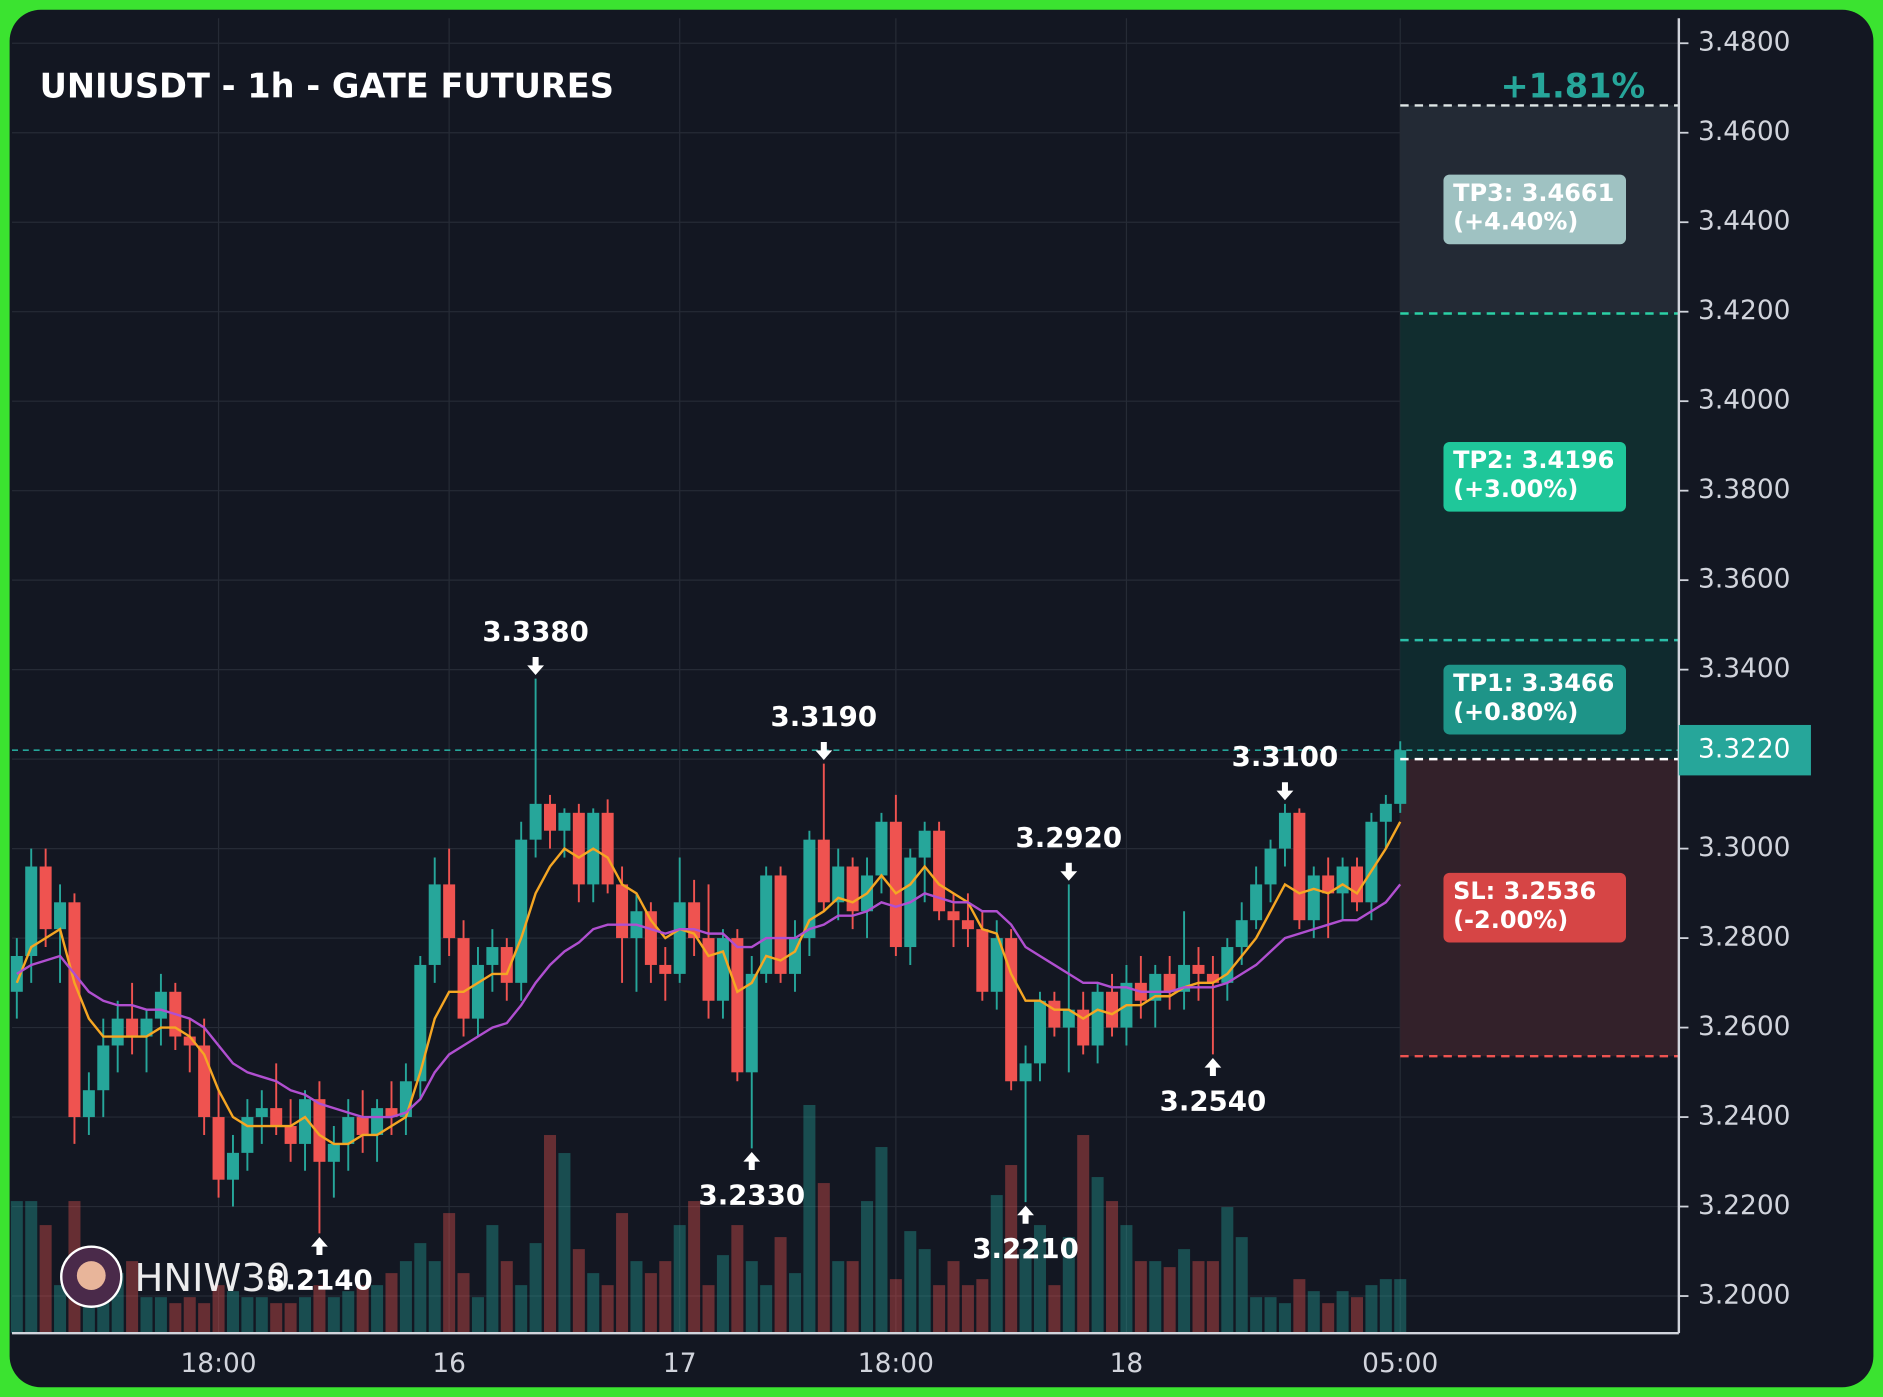  I want to click on last-price-label: 3.3220, so click(1744, 749).